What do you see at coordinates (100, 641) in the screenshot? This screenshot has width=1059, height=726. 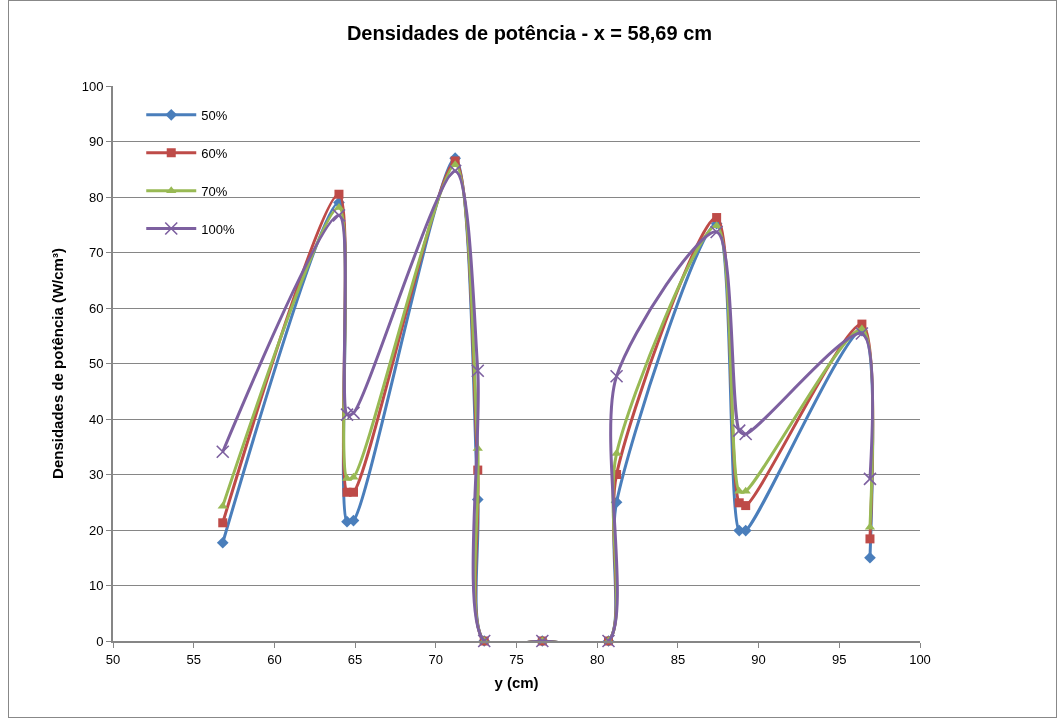 I see `y-tick-label: 0` at bounding box center [100, 641].